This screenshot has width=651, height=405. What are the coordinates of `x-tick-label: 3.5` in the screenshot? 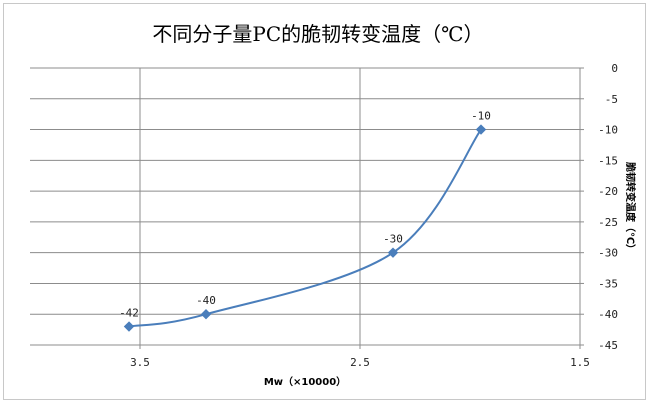 It's located at (140, 362).